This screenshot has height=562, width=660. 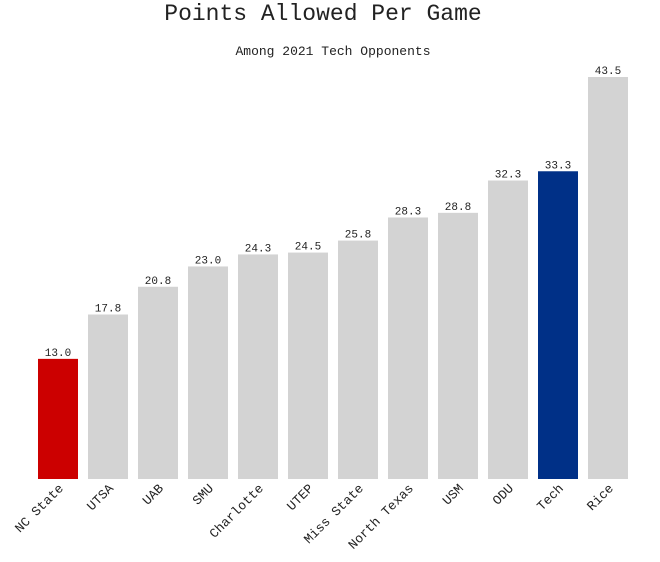 I want to click on chart-subtitle: Among 2021 Tech Opponents, so click(x=332, y=51).